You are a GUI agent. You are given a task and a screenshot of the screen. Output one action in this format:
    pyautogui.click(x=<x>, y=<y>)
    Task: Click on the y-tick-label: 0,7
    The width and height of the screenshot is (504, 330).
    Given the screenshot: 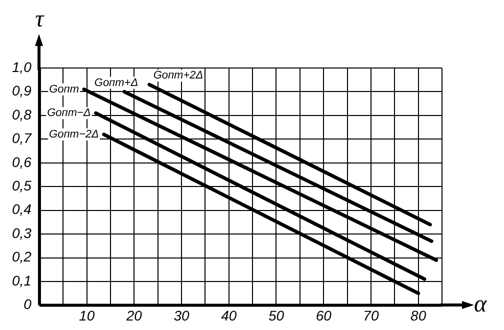 What is the action you would take?
    pyautogui.click(x=22, y=138)
    